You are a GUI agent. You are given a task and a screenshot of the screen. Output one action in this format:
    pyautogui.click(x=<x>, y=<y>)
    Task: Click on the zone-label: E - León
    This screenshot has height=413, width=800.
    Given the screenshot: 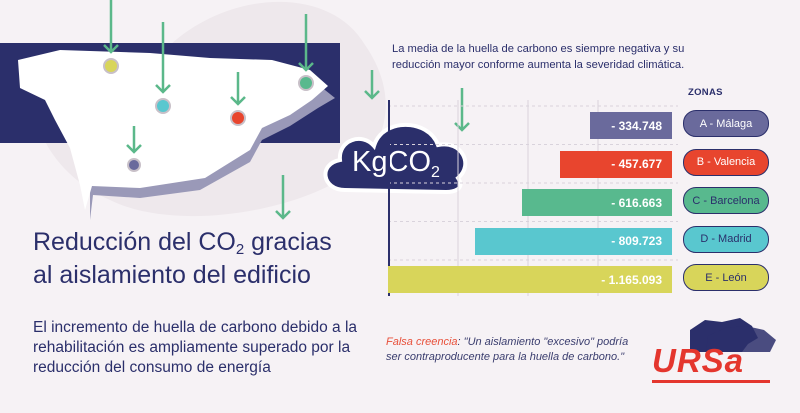 What is the action you would take?
    pyautogui.click(x=726, y=277)
    